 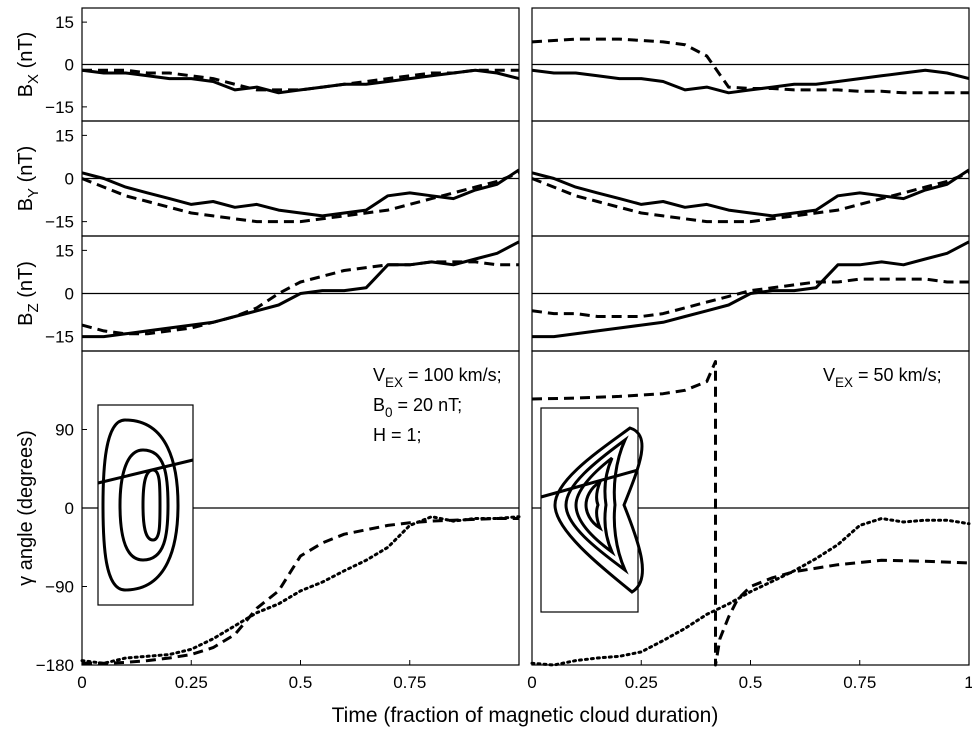 What do you see at coordinates (968, 682) in the screenshot?
I see `x-tick-label: 1` at bounding box center [968, 682].